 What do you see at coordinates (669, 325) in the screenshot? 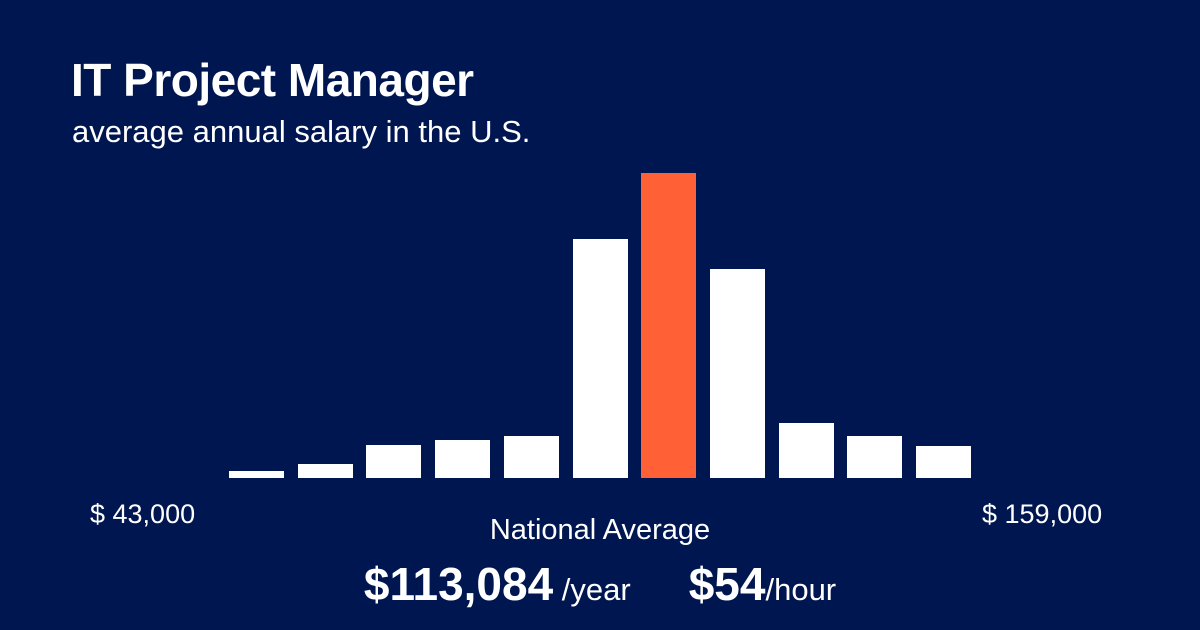
I see `average-bar` at bounding box center [669, 325].